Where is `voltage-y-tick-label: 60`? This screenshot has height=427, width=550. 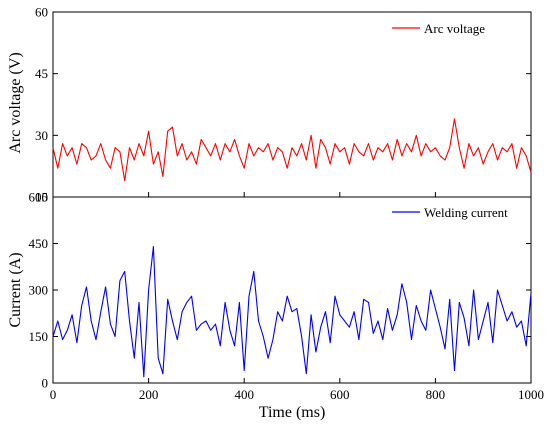 voltage-y-tick-label: 60 is located at coordinates (41, 12).